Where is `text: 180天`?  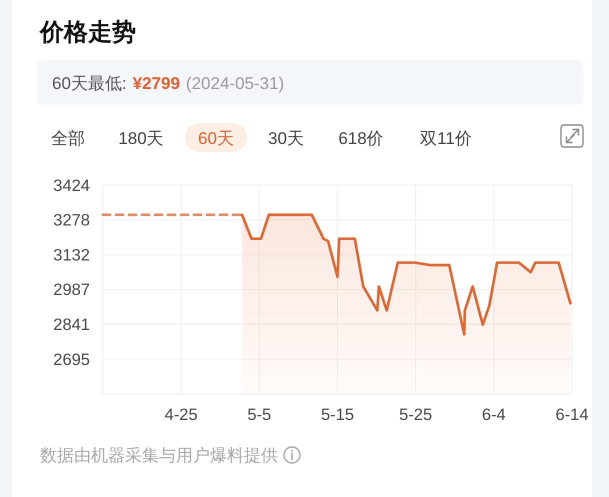 text: 180天 is located at coordinates (141, 138).